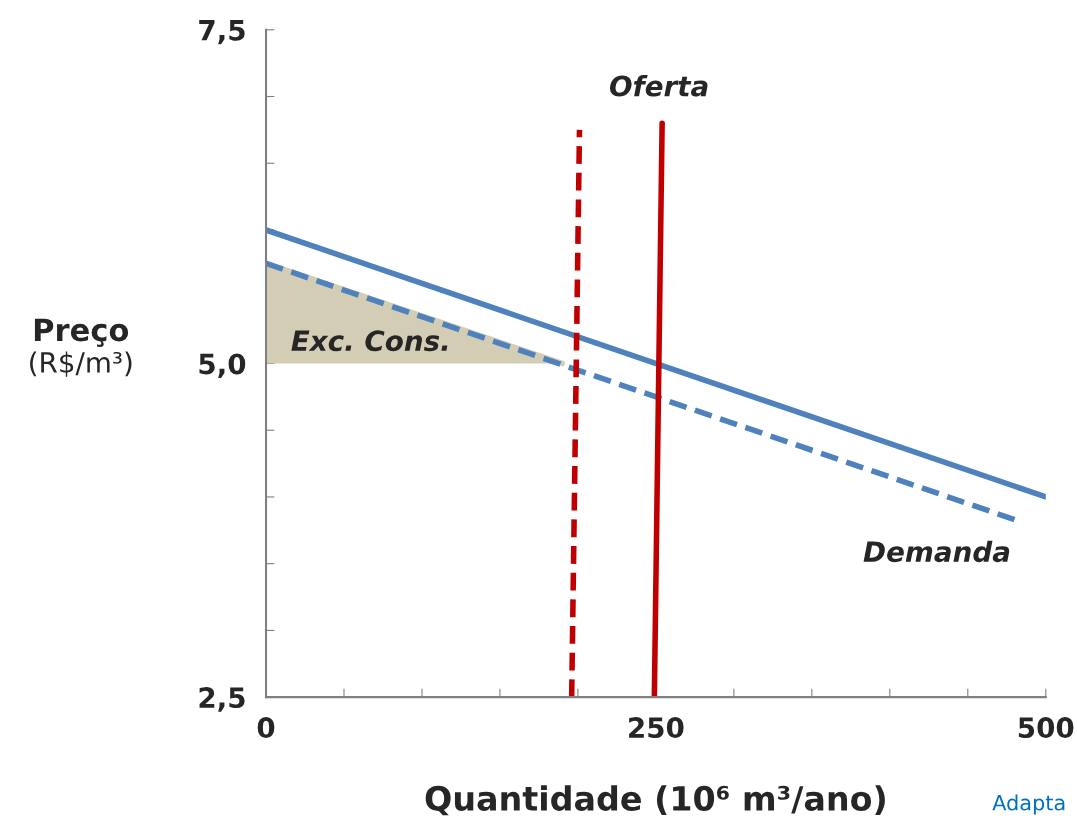 The height and width of the screenshot is (827, 1077). Describe the element at coordinates (655, 800) in the screenshot. I see `x-axis-title: Quantidade (10⁶ m³/ano)` at that location.